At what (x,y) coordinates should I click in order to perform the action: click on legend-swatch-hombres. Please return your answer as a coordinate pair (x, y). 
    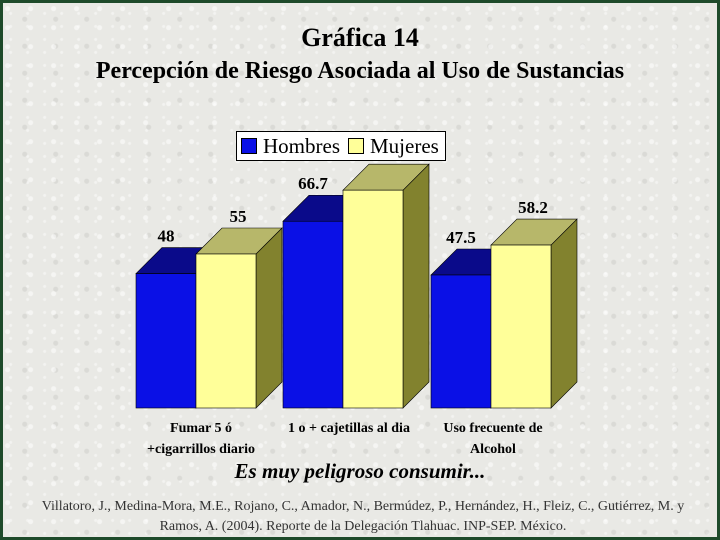
    Looking at the image, I should click on (249, 146).